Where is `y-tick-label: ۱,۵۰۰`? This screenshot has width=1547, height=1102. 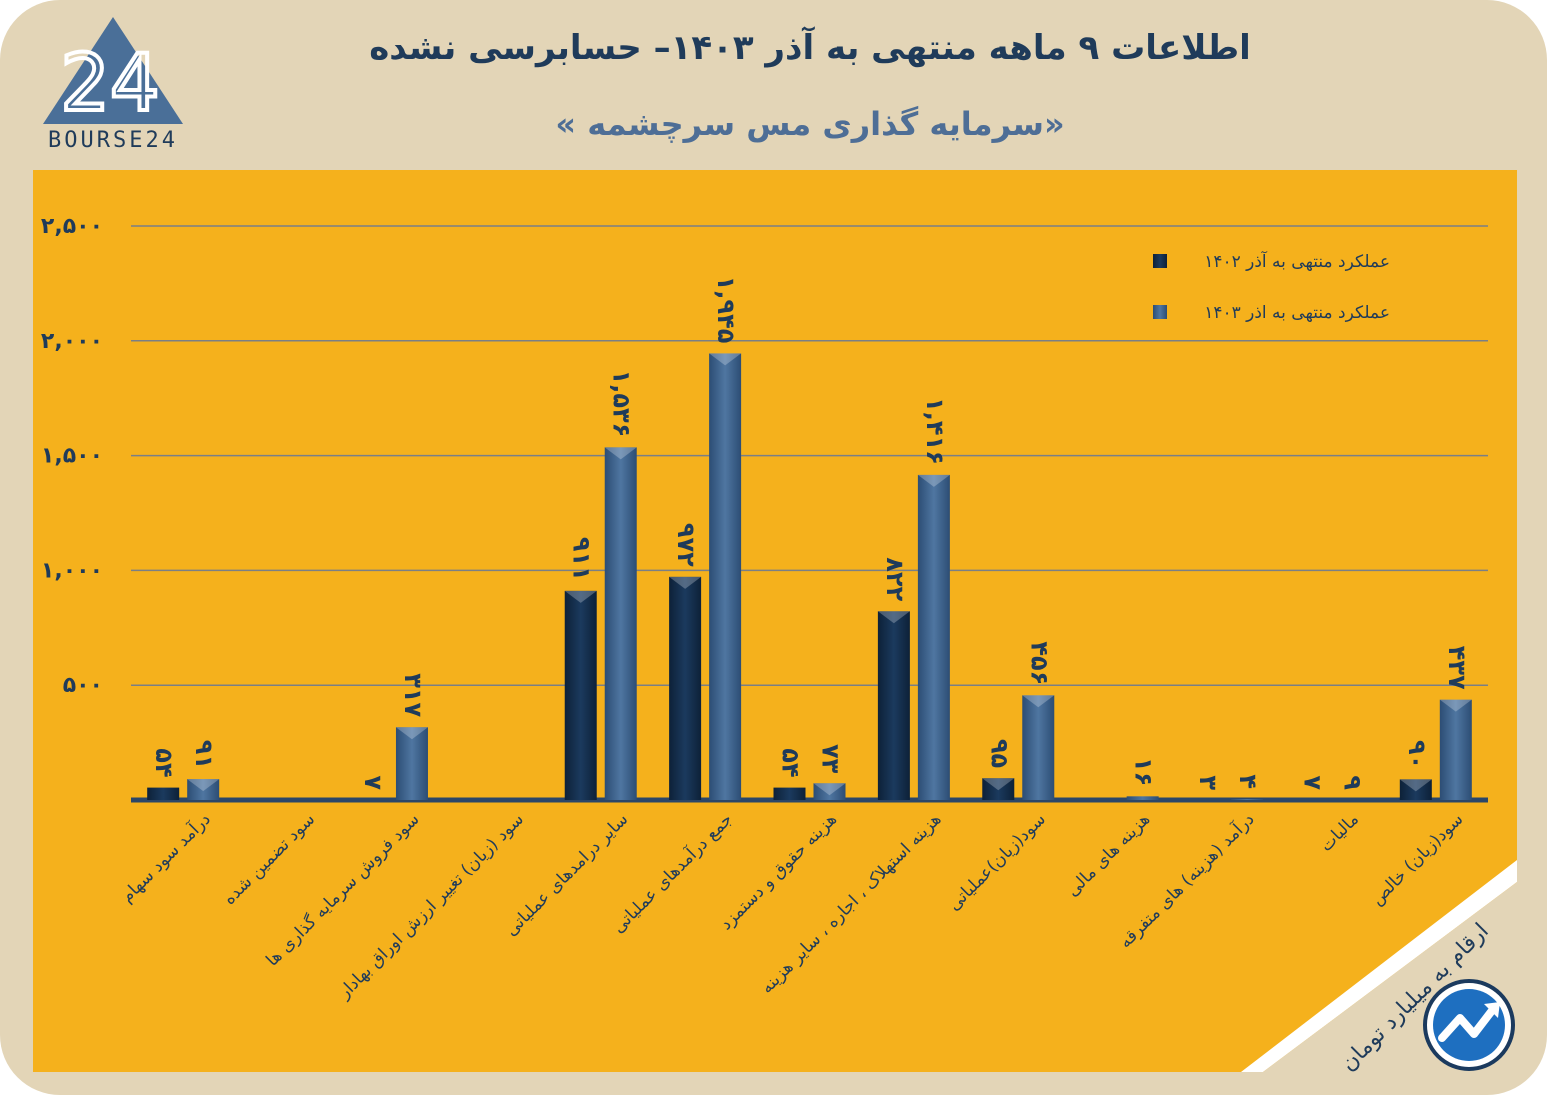
y-tick-label: ۱,۵۰۰ is located at coordinates (72, 456).